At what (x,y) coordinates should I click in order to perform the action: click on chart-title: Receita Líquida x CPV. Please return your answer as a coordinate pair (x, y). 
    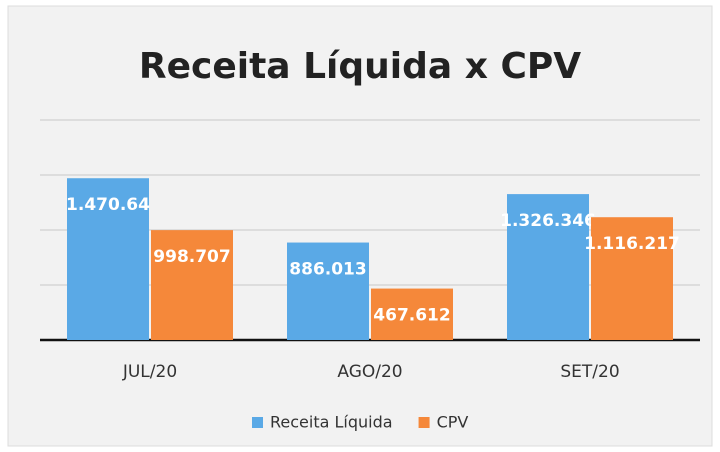
    Looking at the image, I should click on (360, 66).